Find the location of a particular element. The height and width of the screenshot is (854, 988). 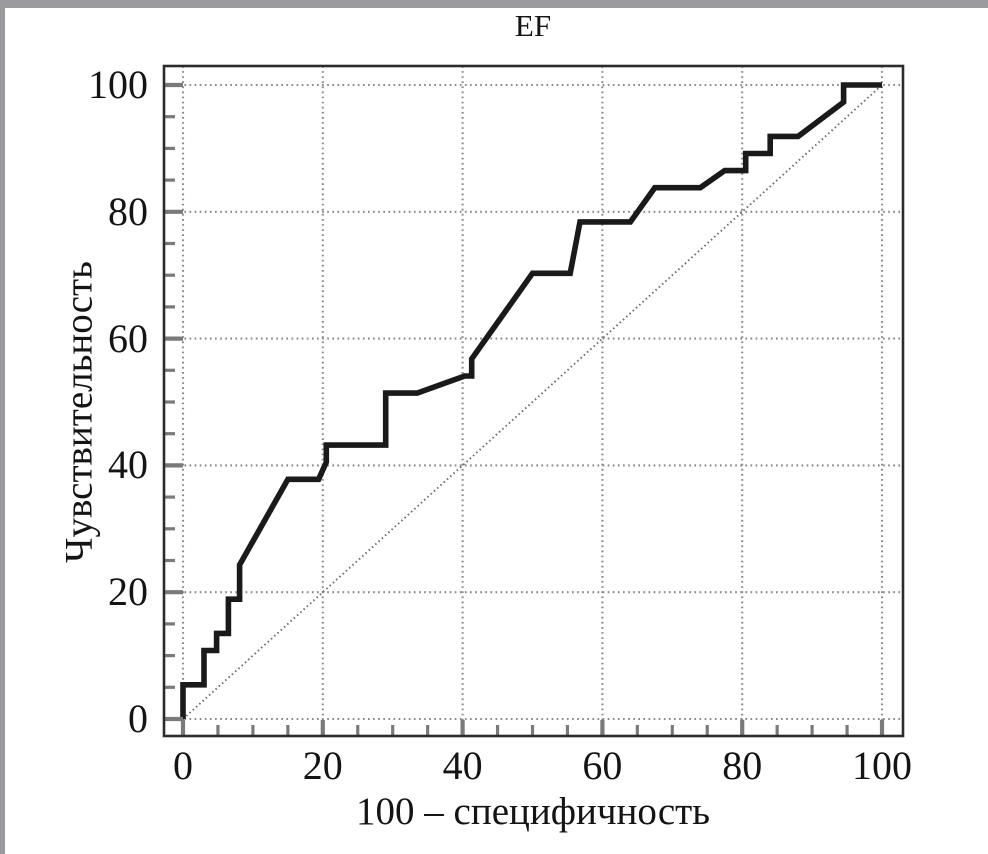

chart-title: EF is located at coordinates (533, 25).